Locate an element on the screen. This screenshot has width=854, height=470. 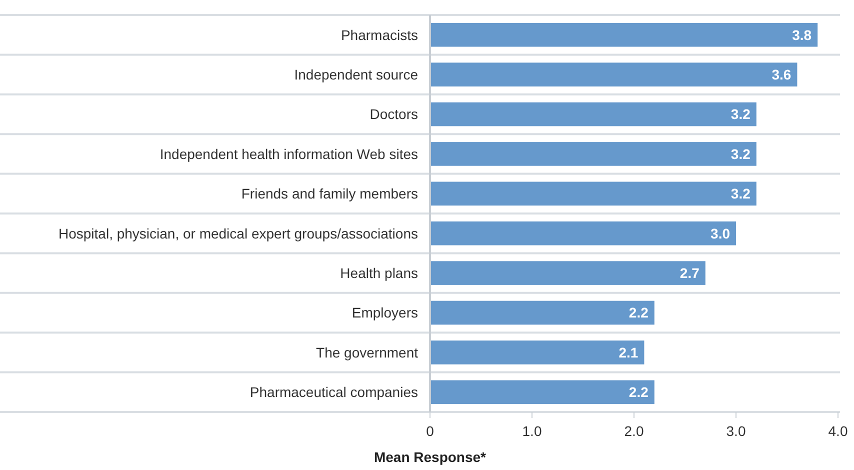
x-tick-label: 4.0 is located at coordinates (838, 431).